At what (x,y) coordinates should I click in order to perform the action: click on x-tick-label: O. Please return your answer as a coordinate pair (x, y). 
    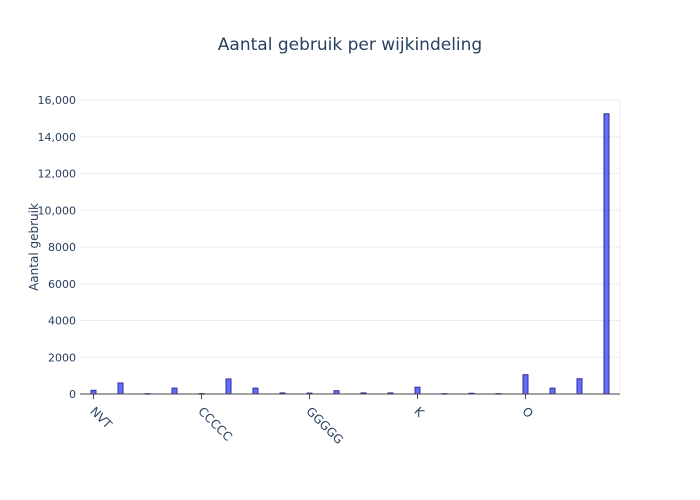
    Looking at the image, I should click on (527, 412).